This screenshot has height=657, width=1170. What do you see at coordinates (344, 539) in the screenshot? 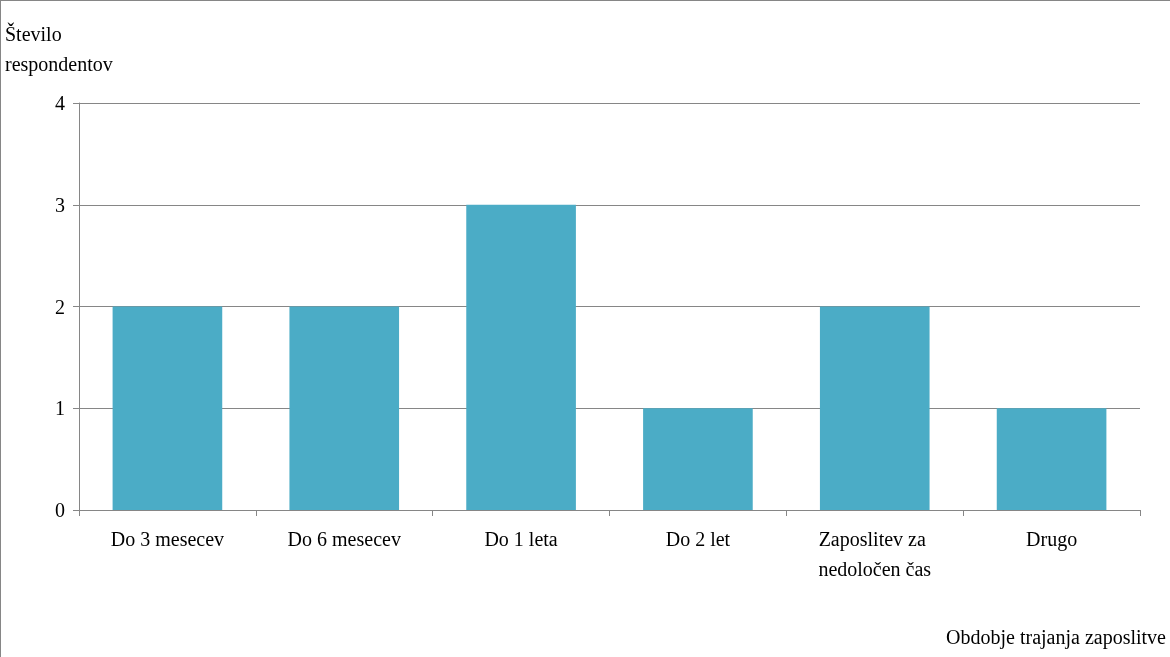
I see `x-tick-label: Do 6 mesecev` at bounding box center [344, 539].